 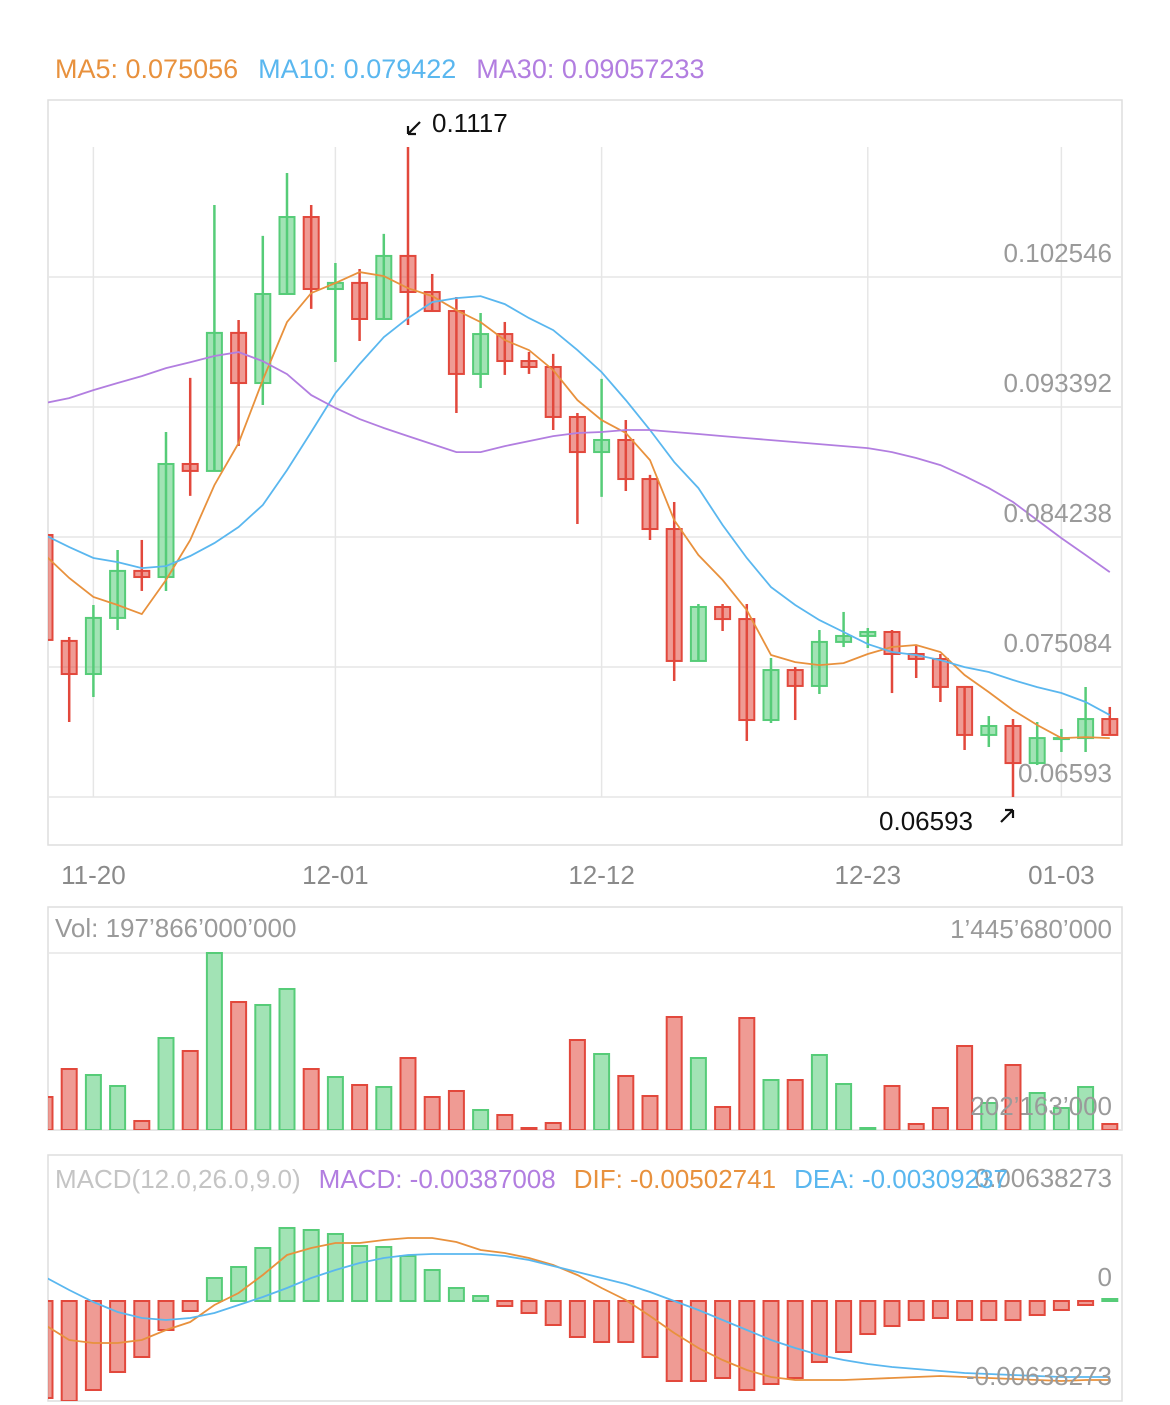 I want to click on x-tick-label: 01-03, so click(x=1061, y=875).